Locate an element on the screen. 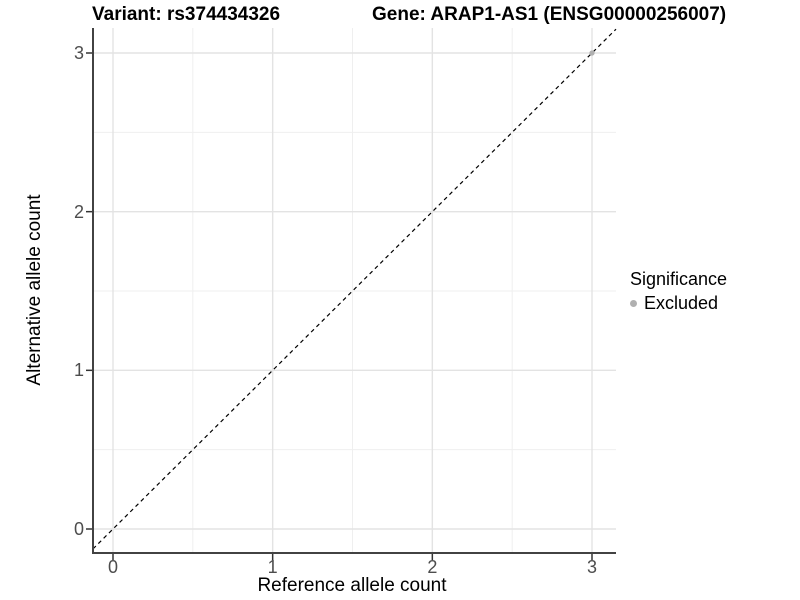 This screenshot has height=600, width=800. x-tick-label: 3 is located at coordinates (591, 567).